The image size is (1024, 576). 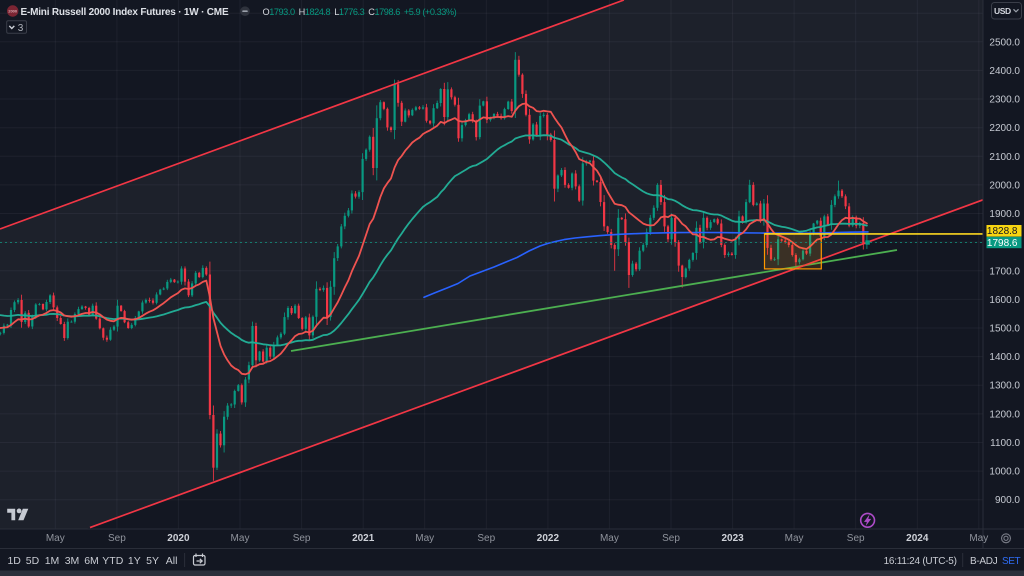 I want to click on svg-text: 1000.0, so click(x=1004, y=472).